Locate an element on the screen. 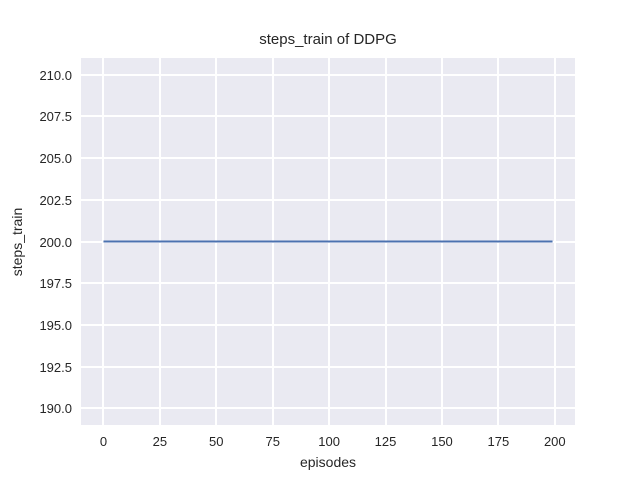 The height and width of the screenshot is (480, 640). x-tick-label: 175 is located at coordinates (498, 441).